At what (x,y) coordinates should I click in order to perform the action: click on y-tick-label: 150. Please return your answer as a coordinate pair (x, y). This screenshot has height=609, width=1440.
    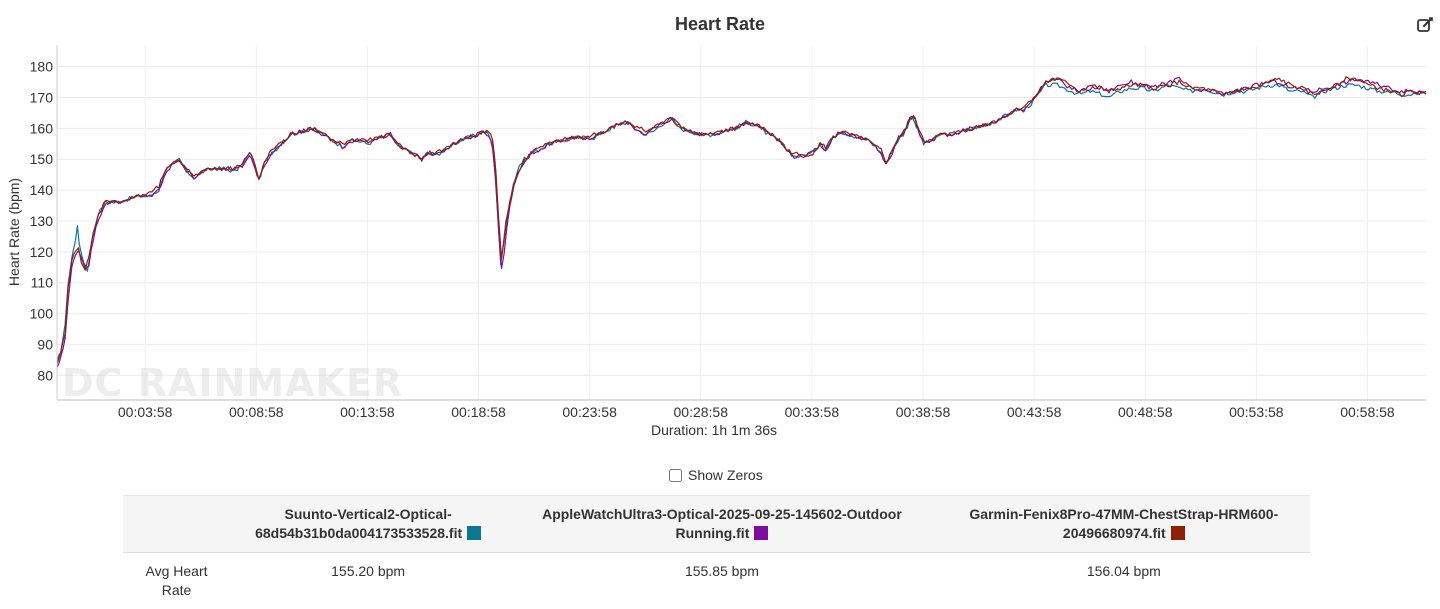
    Looking at the image, I should click on (42, 159).